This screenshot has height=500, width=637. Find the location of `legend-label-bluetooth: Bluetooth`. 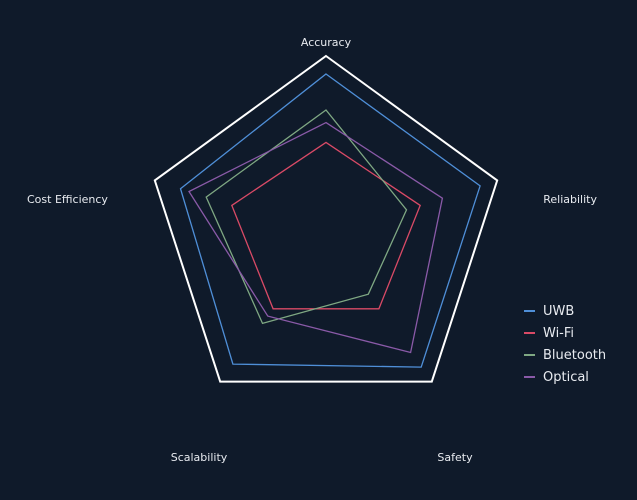

legend-label-bluetooth: Bluetooth is located at coordinates (575, 355).